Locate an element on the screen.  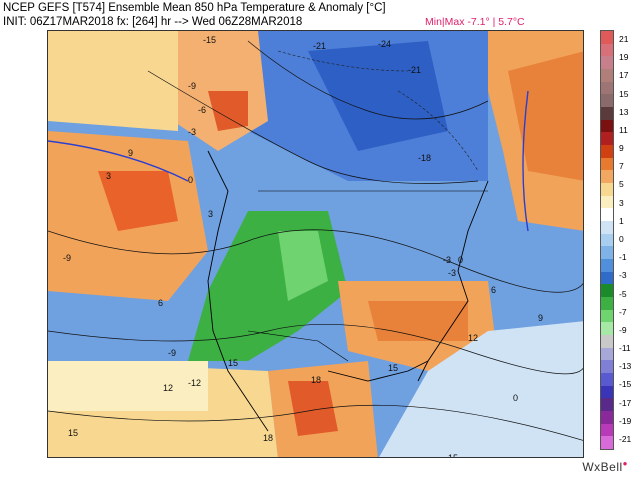
colorbar-tick-label: -7 is located at coordinates (623, 311).